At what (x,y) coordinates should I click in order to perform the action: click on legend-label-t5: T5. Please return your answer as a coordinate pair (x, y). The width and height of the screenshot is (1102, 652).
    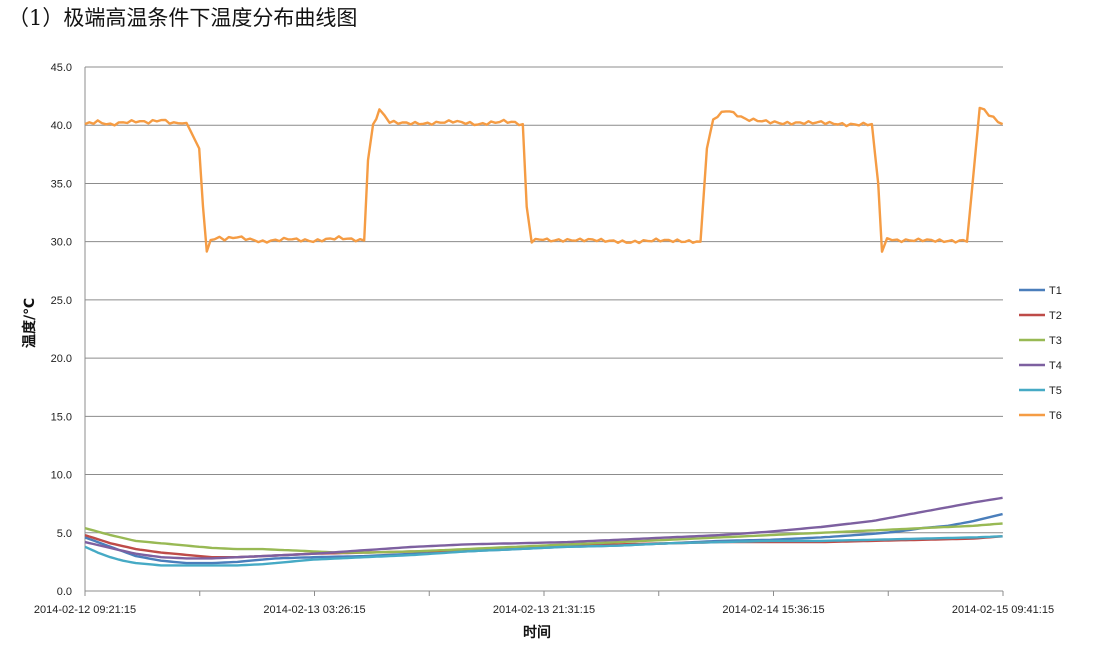
    Looking at the image, I should click on (1055, 391).